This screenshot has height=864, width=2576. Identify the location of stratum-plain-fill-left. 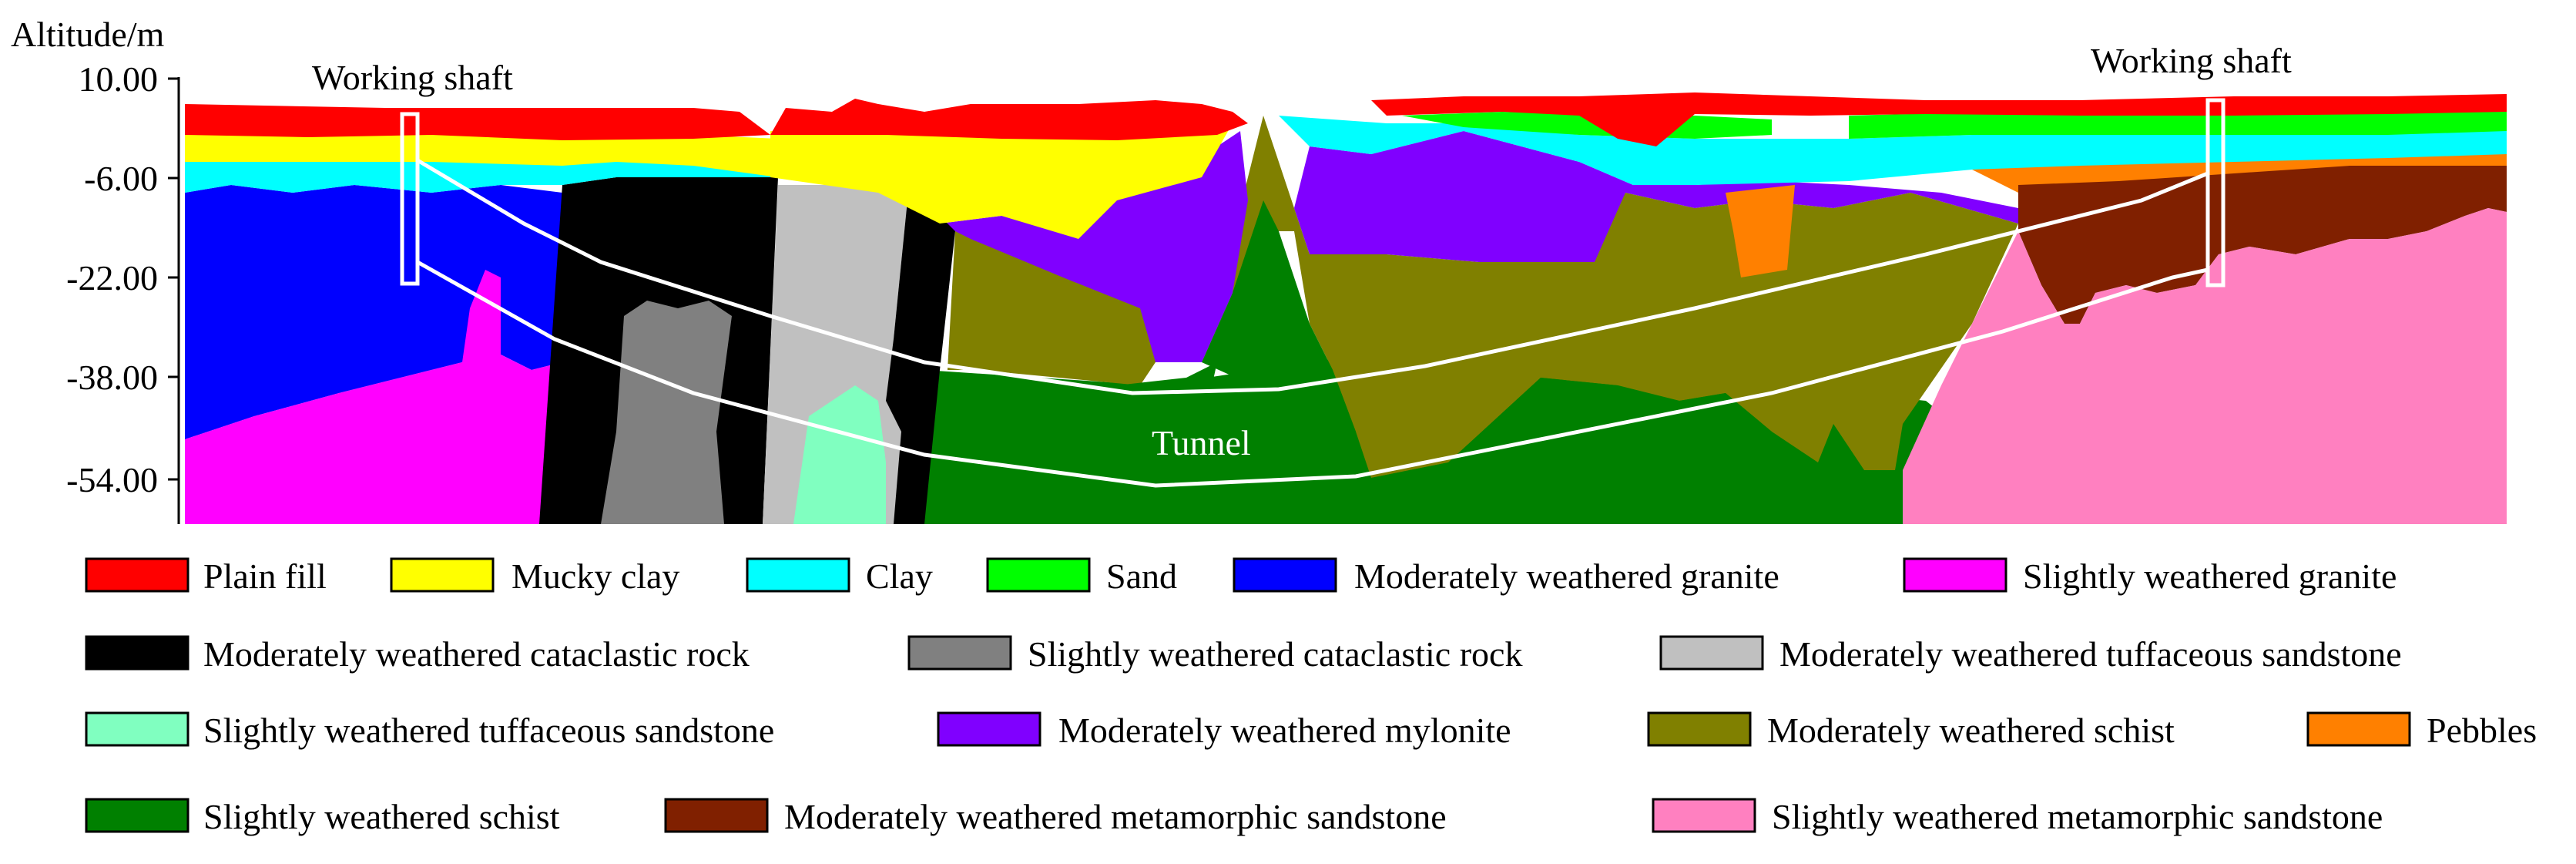
(477, 122).